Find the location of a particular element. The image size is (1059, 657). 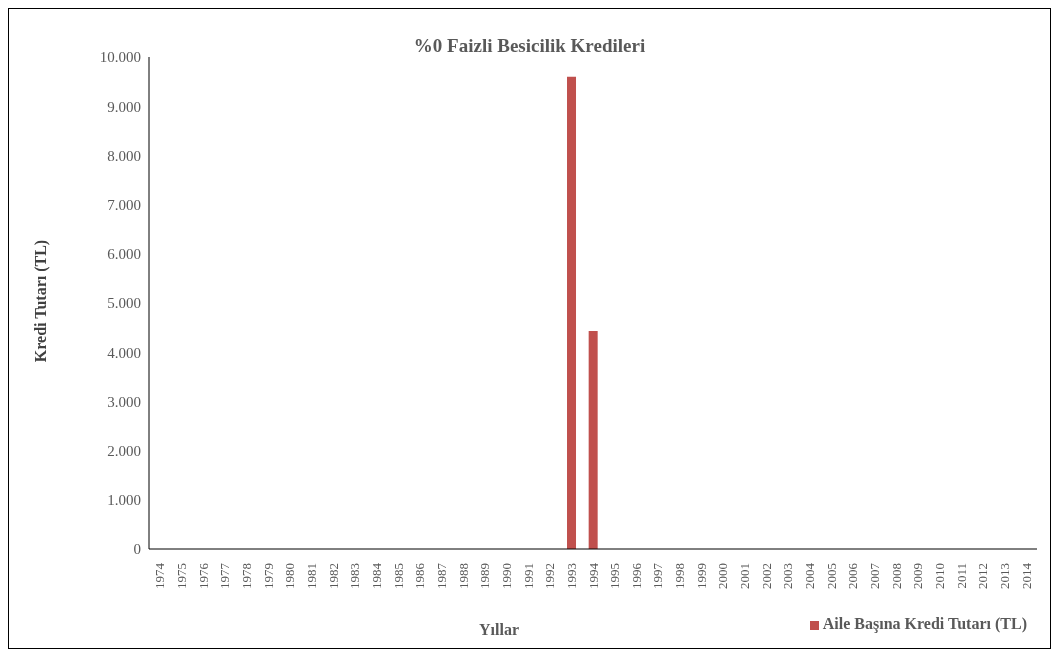

x-tick-label: 1981 is located at coordinates (311, 576).